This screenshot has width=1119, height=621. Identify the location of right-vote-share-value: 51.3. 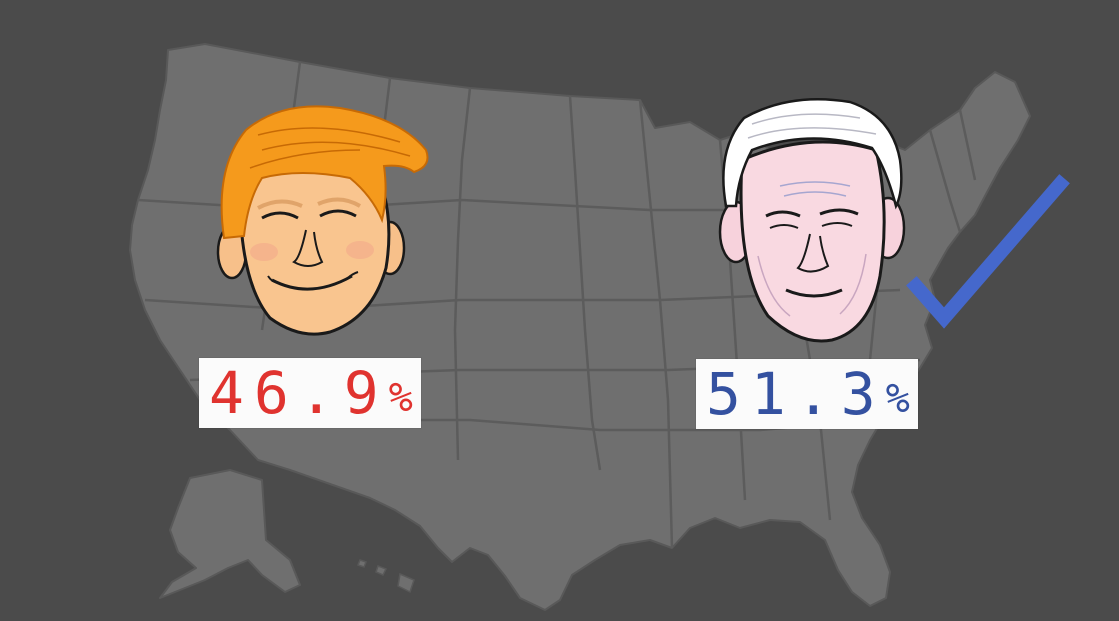
(796, 394).